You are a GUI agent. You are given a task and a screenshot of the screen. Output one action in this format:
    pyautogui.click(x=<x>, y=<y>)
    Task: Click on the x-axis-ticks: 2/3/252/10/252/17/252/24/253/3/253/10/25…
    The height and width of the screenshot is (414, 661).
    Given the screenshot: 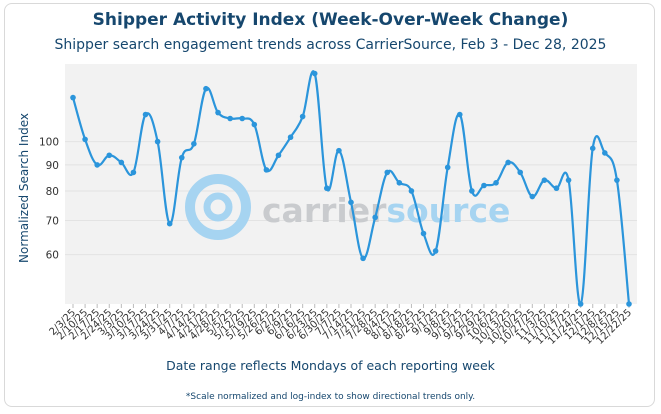 What is the action you would take?
    pyautogui.click(x=341, y=325)
    